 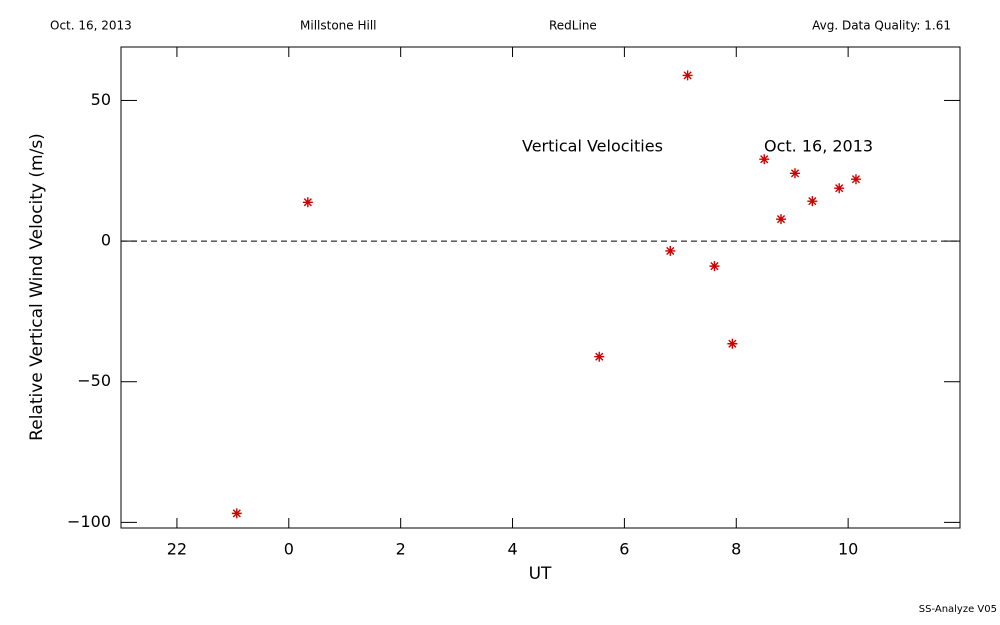 I want to click on footer: SS-Analyze V05, so click(x=958, y=609).